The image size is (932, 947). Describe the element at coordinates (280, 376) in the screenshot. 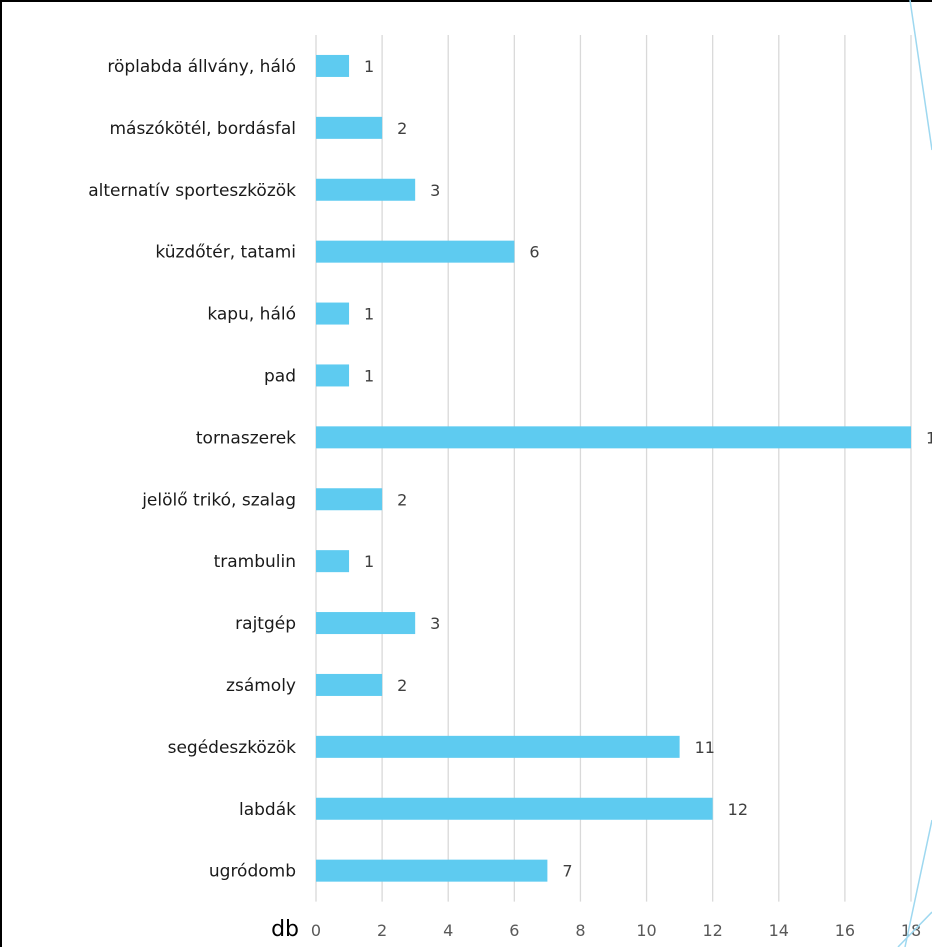

I see `category-label: pad` at that location.